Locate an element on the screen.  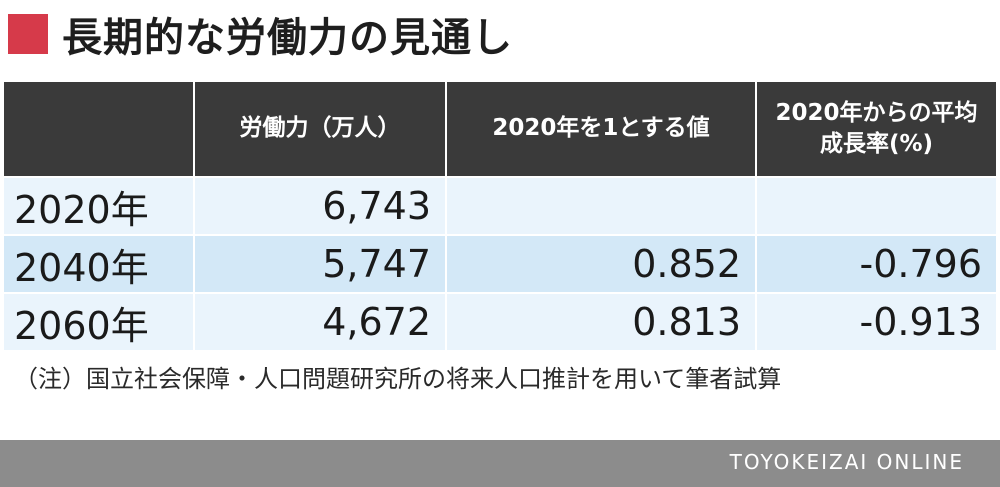
brand-label: TOYOKEIZAI ONLINE is located at coordinates (846, 462).